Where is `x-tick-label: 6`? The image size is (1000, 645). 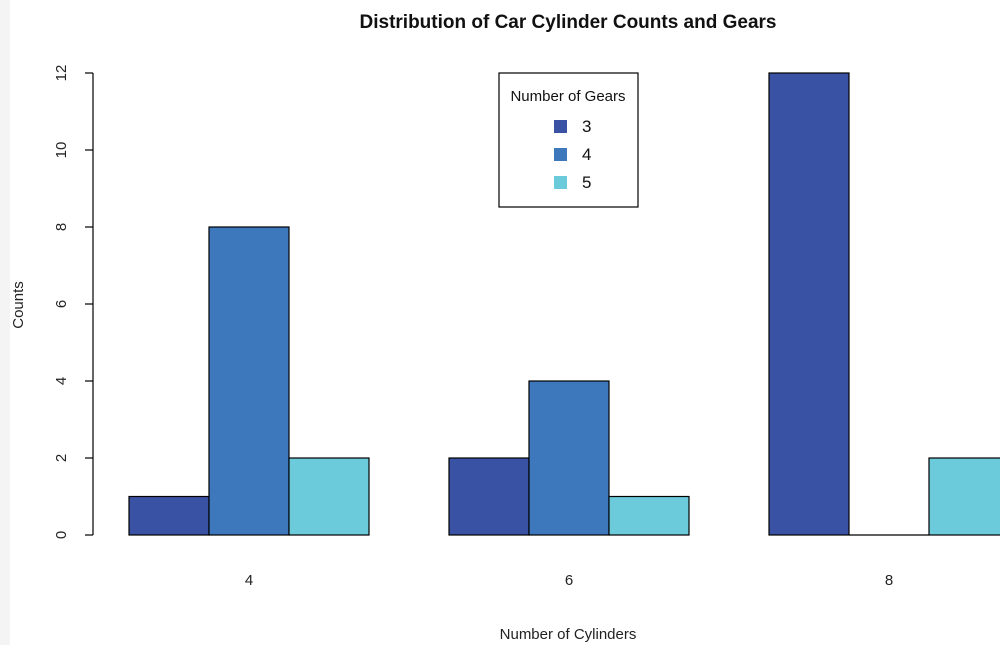
x-tick-label: 6 is located at coordinates (569, 580).